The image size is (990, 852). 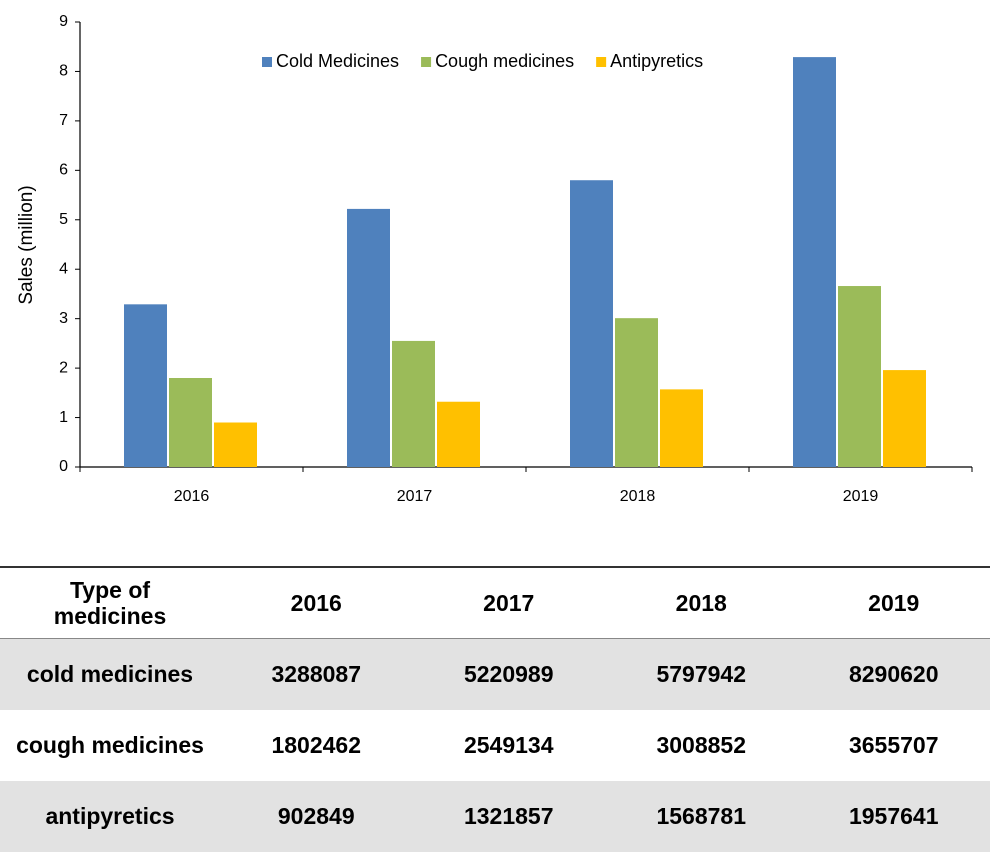 What do you see at coordinates (509, 745) in the screenshot?
I see `table-cell: 2549134` at bounding box center [509, 745].